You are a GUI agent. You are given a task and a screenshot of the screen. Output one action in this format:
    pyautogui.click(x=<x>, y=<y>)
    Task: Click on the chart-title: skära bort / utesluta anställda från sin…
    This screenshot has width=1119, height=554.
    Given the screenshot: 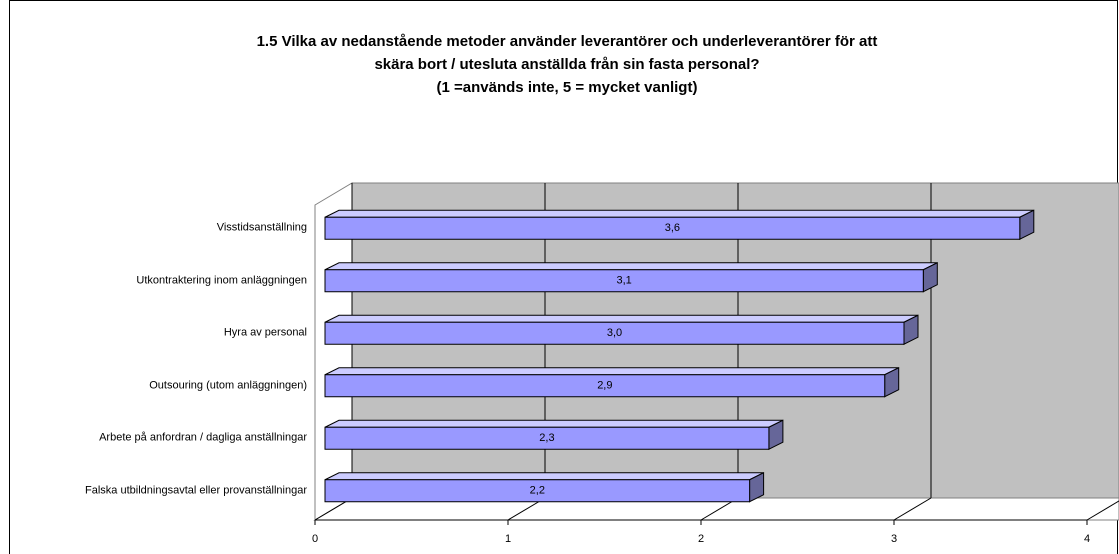 What is the action you would take?
    pyautogui.click(x=566, y=64)
    